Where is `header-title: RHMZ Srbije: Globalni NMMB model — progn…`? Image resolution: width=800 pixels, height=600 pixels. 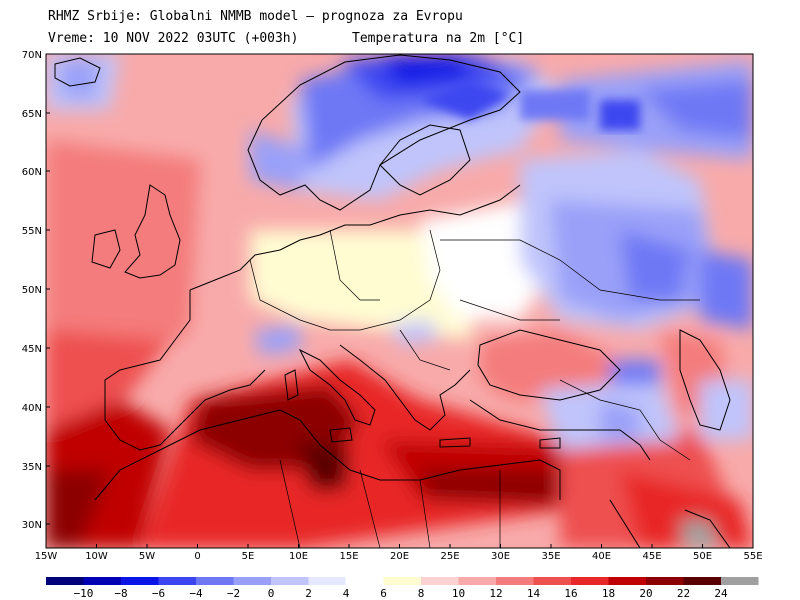
header-title: RHMZ Srbije: Globalni NMMB model — progn… is located at coordinates (255, 16).